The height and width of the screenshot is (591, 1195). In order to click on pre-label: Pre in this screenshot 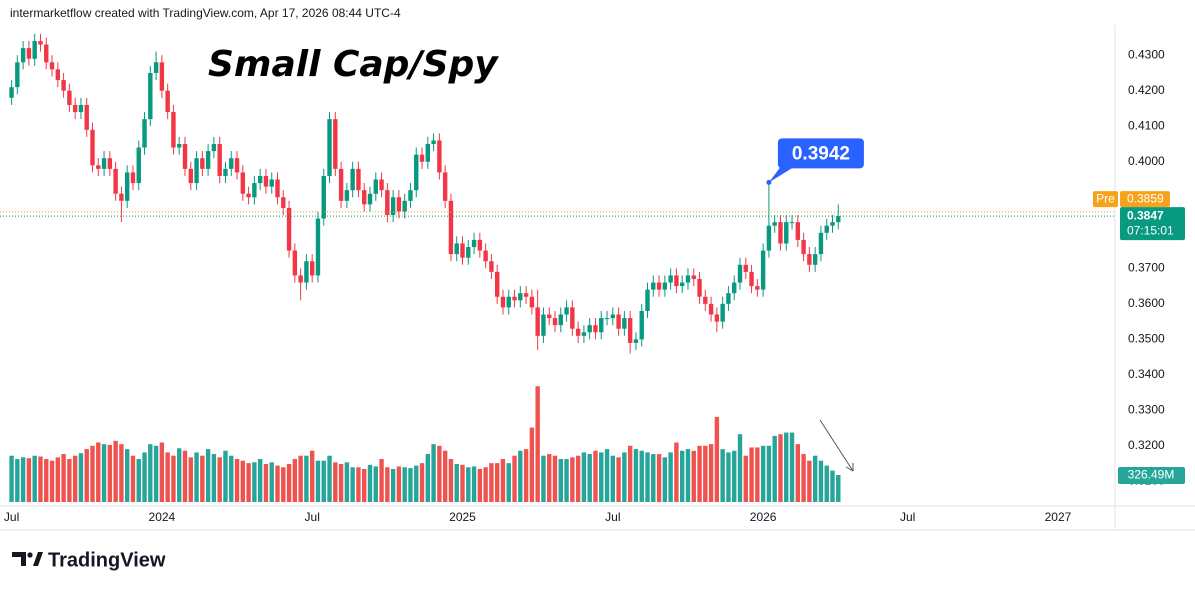, I will do `click(1105, 198)`.